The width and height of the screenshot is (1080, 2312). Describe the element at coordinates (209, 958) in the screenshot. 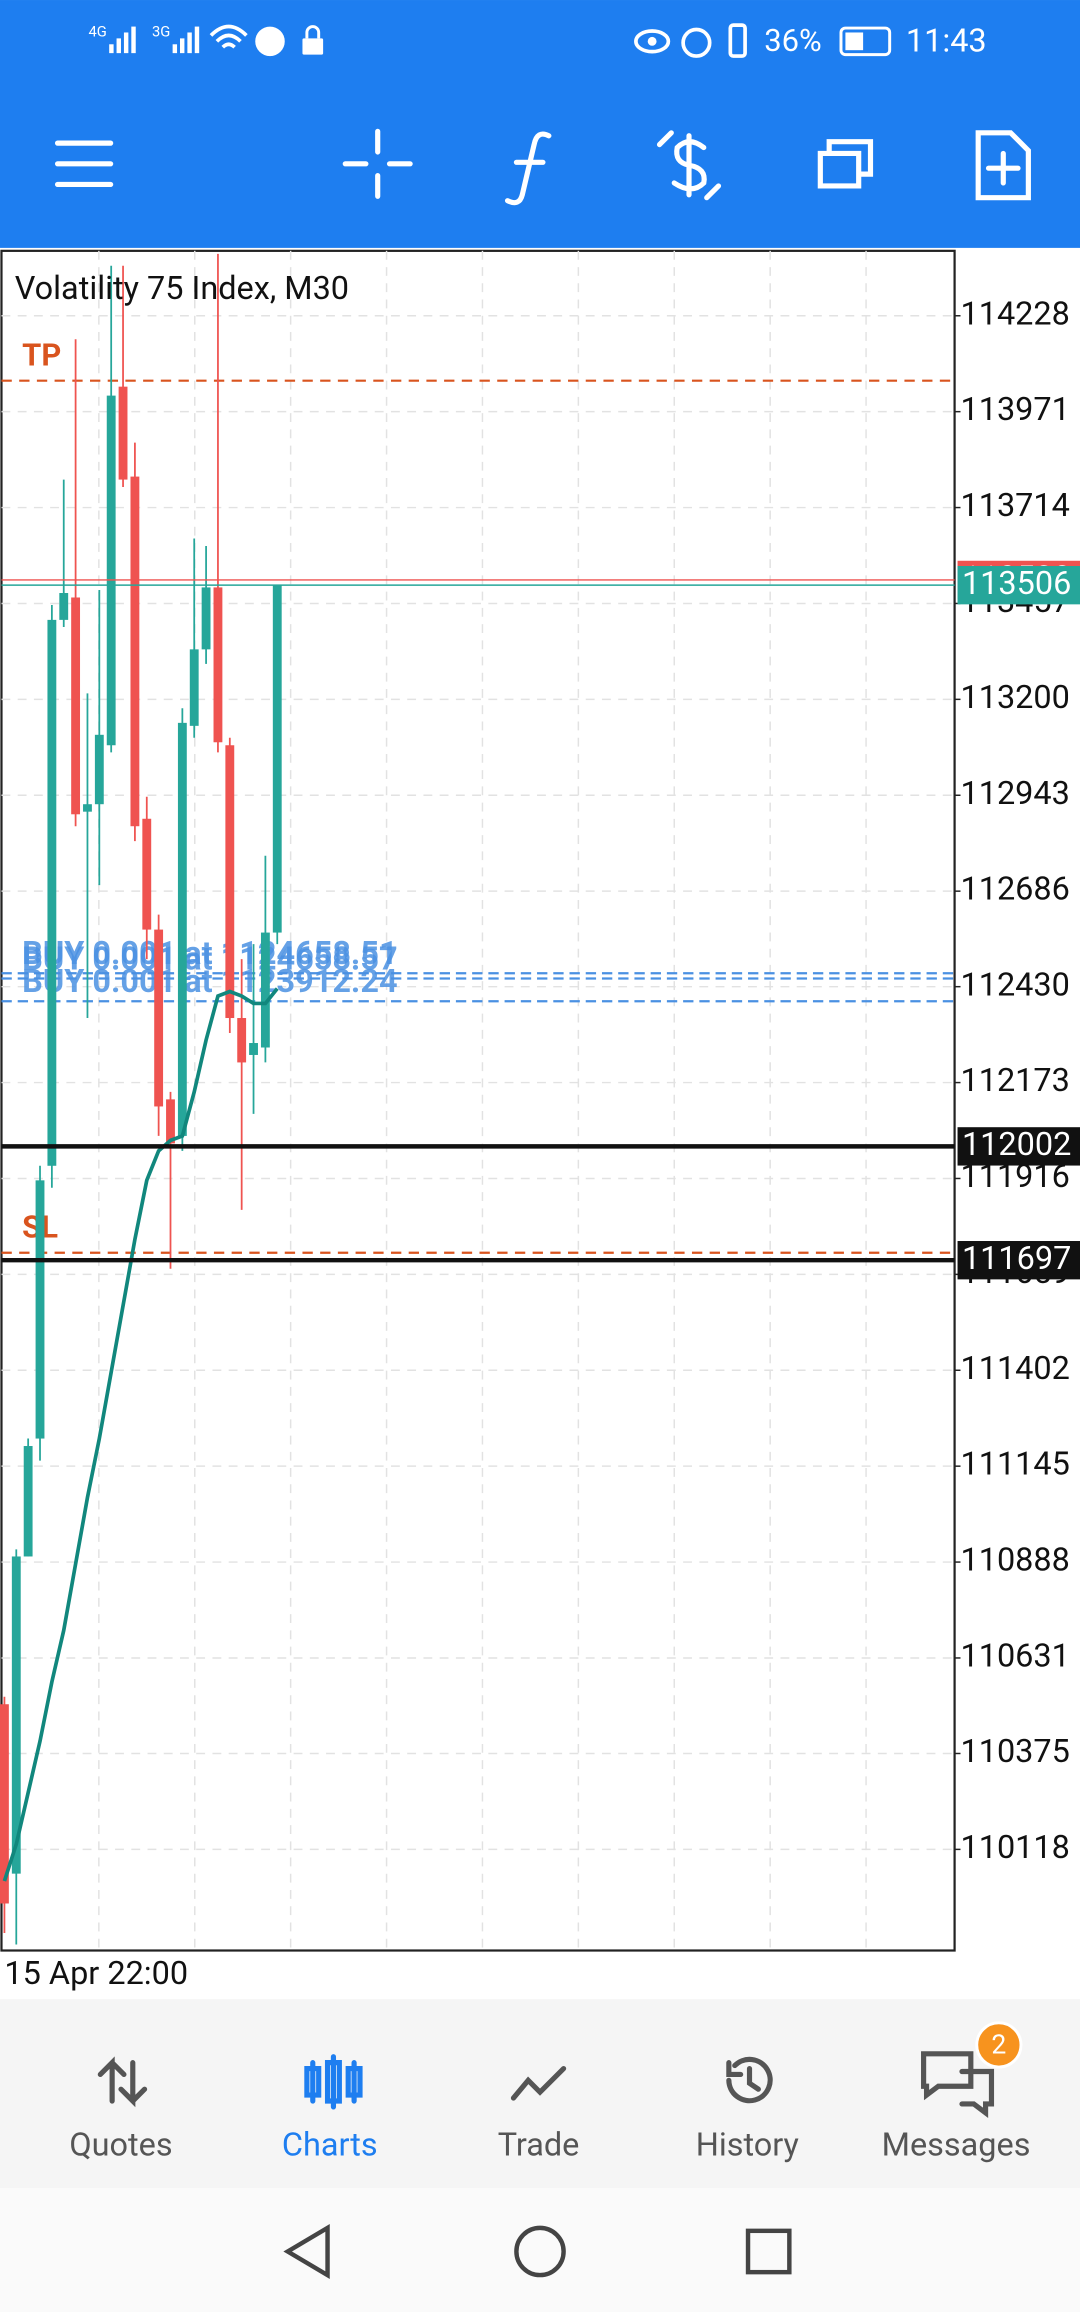

I see `order-label: BUY 0.001 at 1124658.57` at that location.